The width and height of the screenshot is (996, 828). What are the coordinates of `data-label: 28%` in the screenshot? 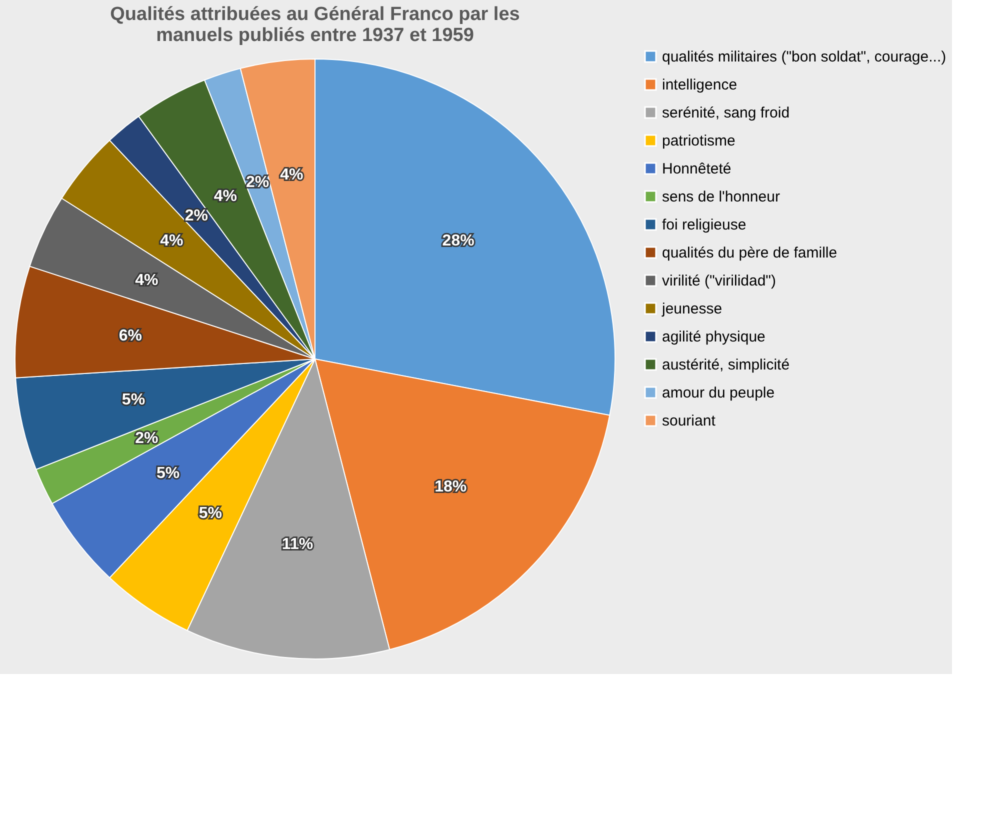 It's located at (458, 241).